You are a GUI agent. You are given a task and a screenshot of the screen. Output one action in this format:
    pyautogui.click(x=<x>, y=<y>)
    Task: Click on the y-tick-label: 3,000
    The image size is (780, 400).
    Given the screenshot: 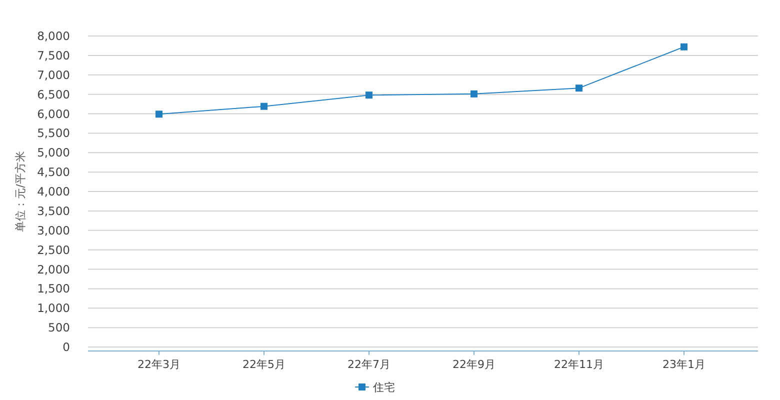 What is the action you would take?
    pyautogui.click(x=53, y=230)
    